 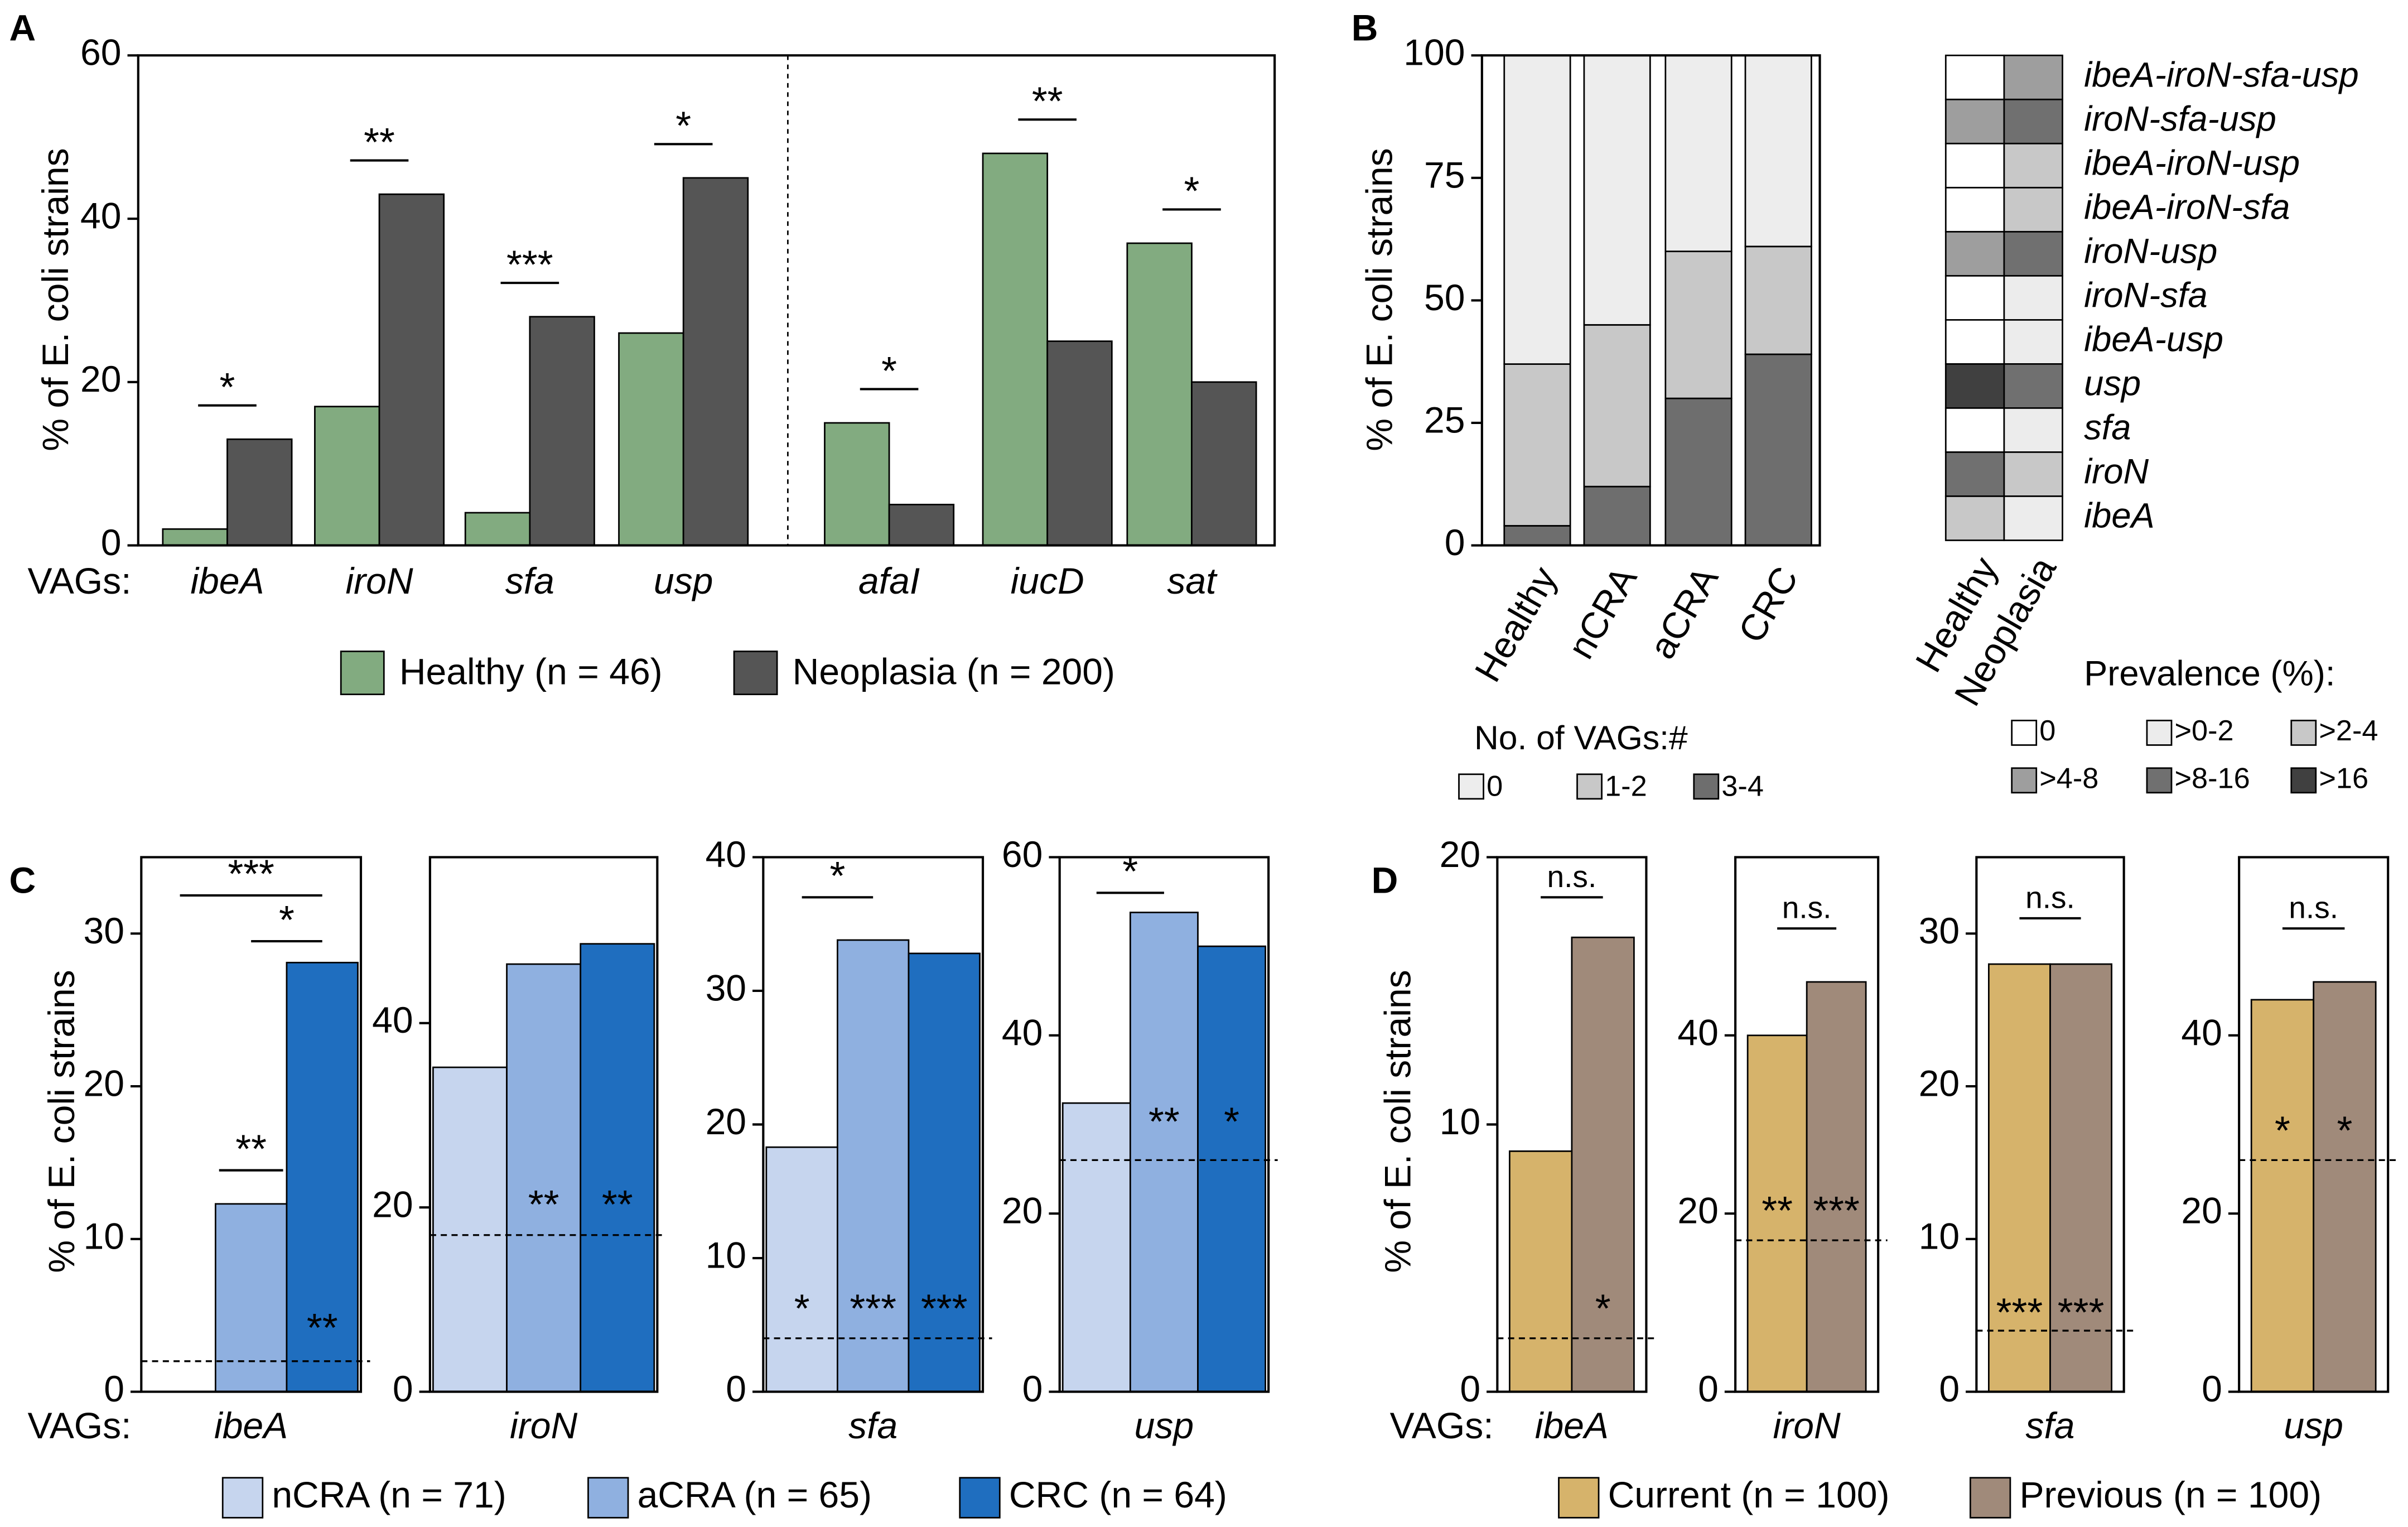 I want to click on legend-label: >0-2, so click(x=2204, y=731).